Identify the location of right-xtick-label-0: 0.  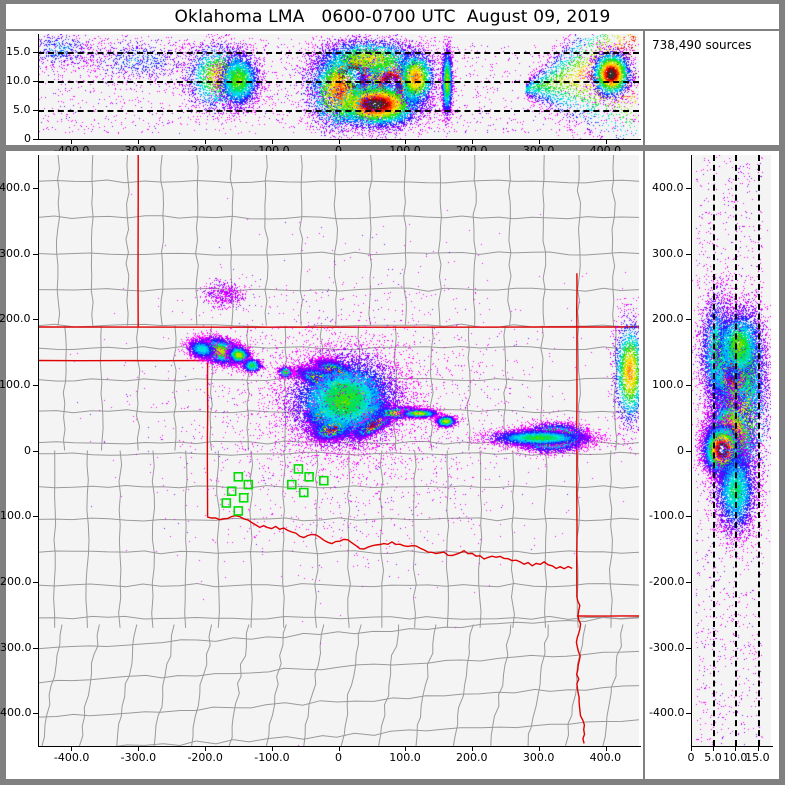
(691, 757).